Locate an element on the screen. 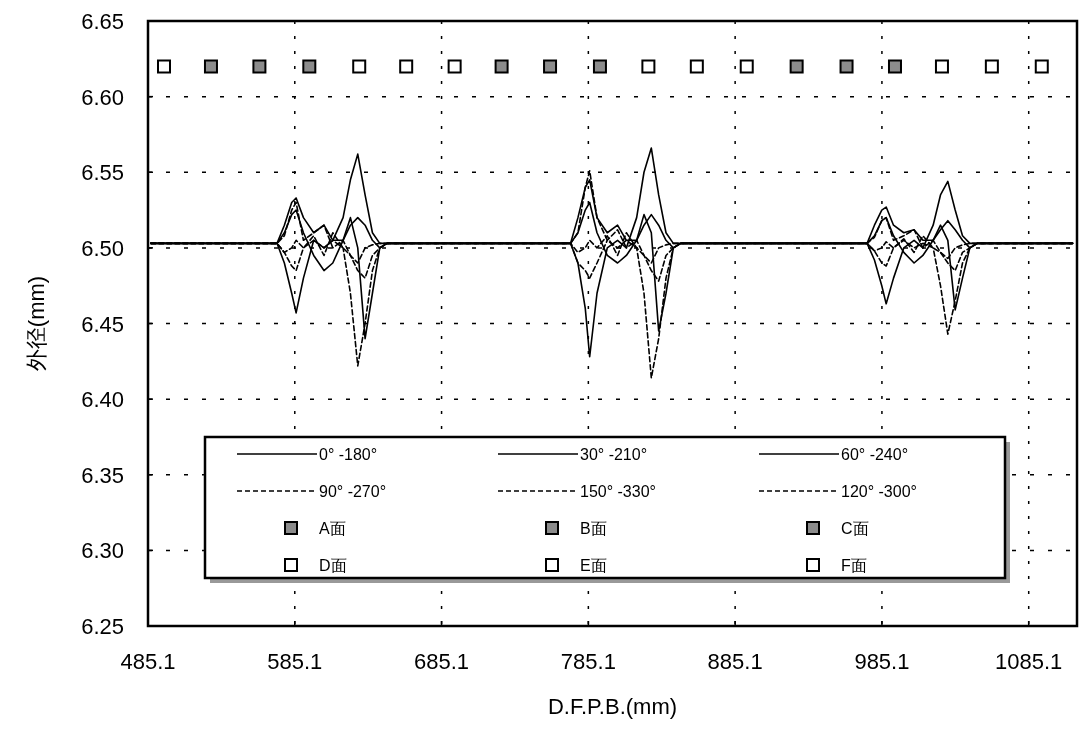  legend-label: 90° -270° is located at coordinates (353, 491).